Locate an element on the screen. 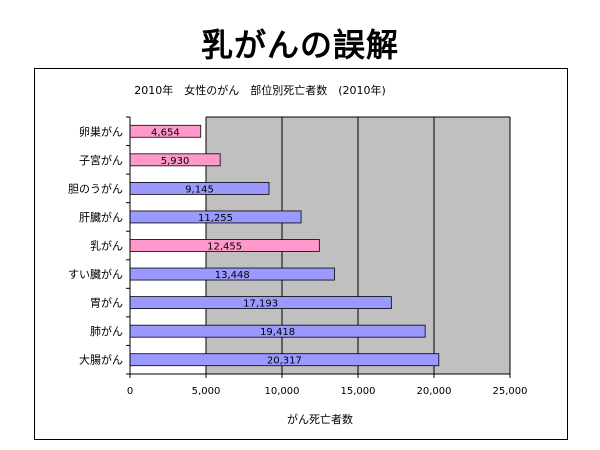  category-label-7: 肺がん is located at coordinates (106, 331).